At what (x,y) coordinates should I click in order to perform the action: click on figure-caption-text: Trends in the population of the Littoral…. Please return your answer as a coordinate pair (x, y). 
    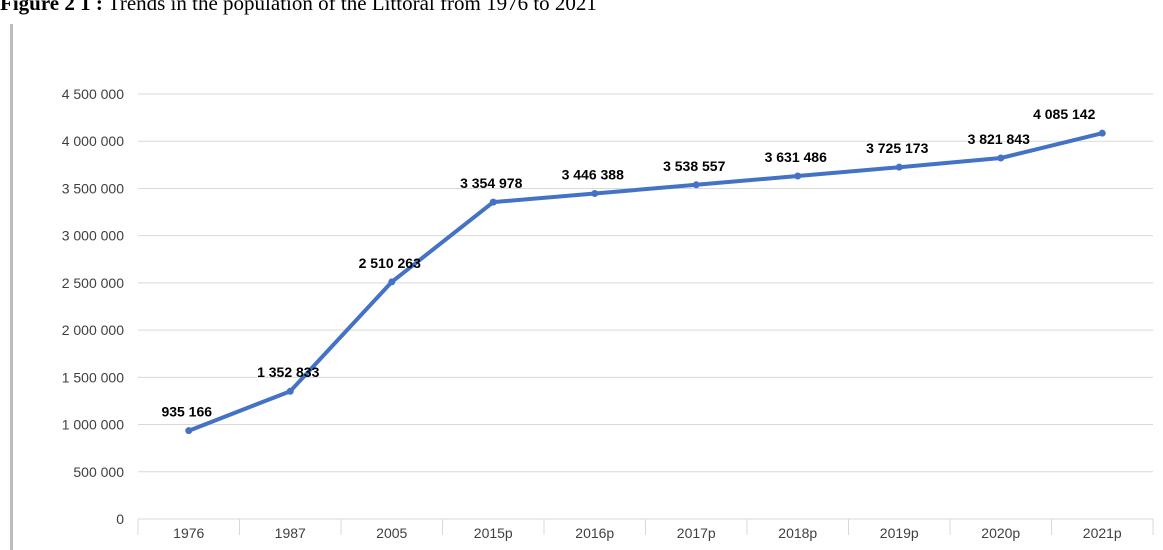
    Looking at the image, I should click on (352, 7).